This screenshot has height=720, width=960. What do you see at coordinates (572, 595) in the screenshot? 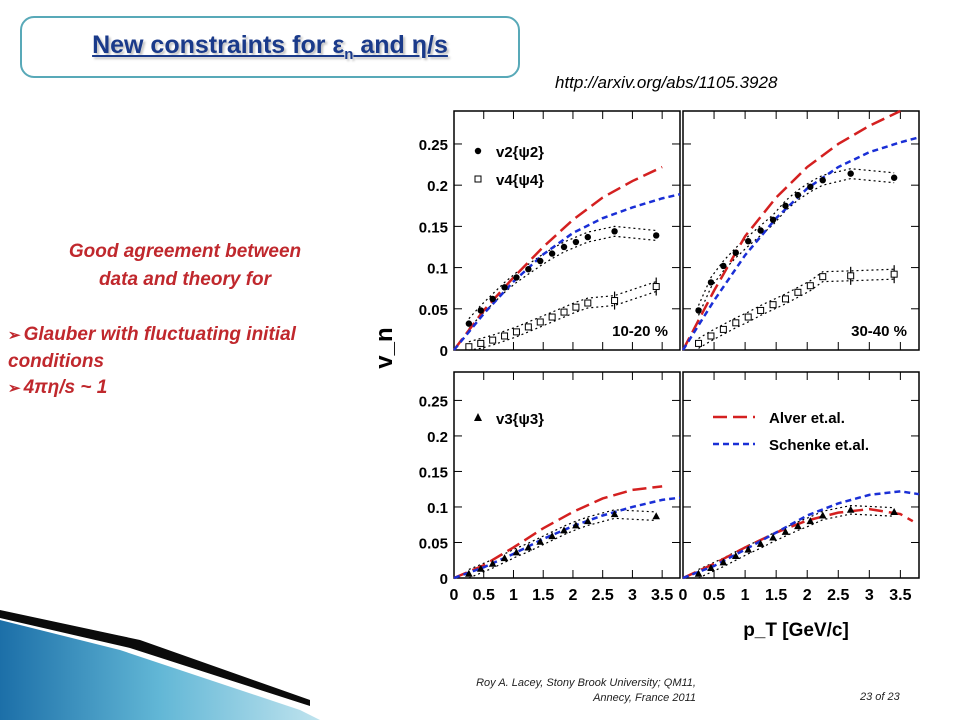
I see `x-tick-label: 2` at bounding box center [572, 595].